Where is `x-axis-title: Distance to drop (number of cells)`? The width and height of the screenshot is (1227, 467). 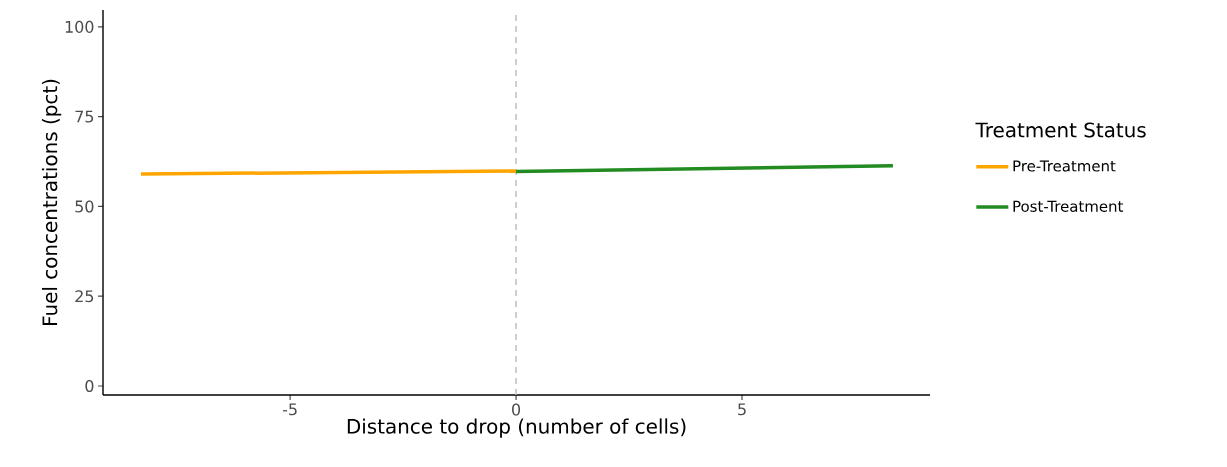
x-axis-title: Distance to drop (number of cells) is located at coordinates (516, 428).